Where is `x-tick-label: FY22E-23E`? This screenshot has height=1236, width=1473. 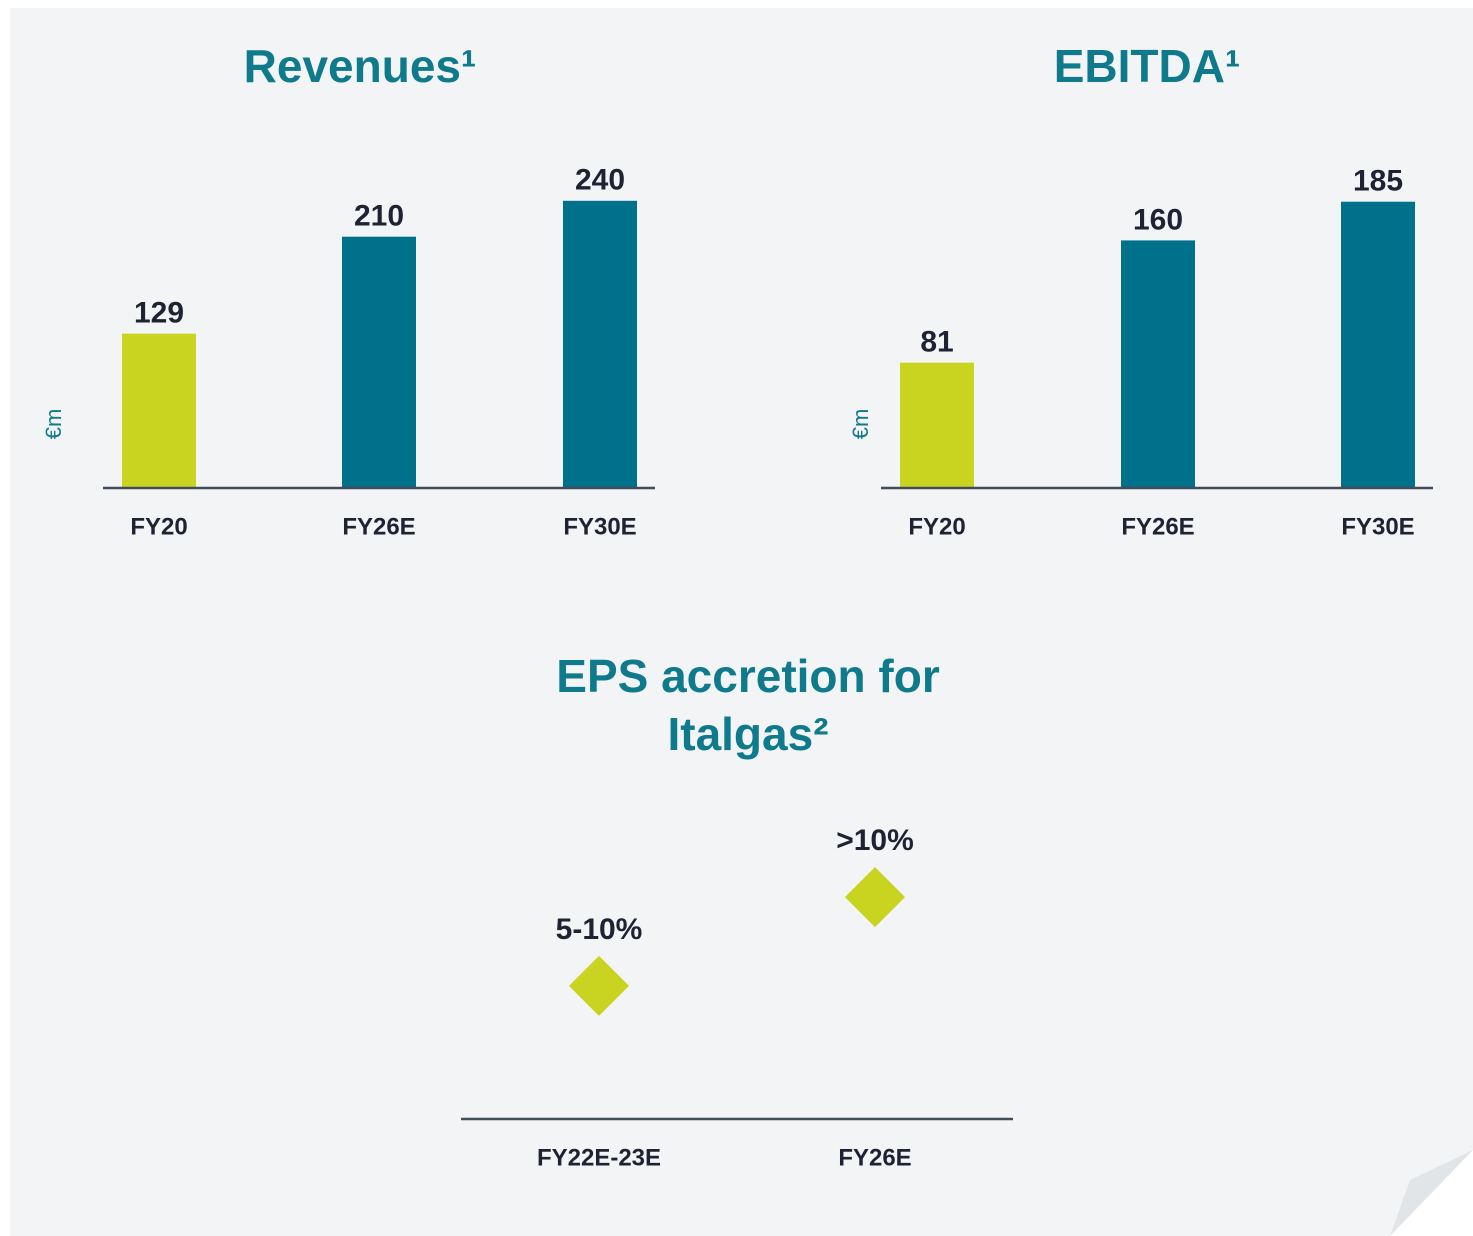 x-tick-label: FY22E-23E is located at coordinates (599, 1157).